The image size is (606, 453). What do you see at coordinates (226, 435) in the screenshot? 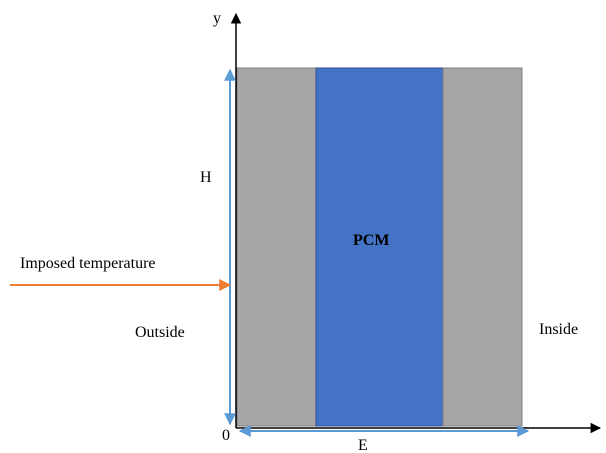
I see `origin-label: 0` at bounding box center [226, 435].